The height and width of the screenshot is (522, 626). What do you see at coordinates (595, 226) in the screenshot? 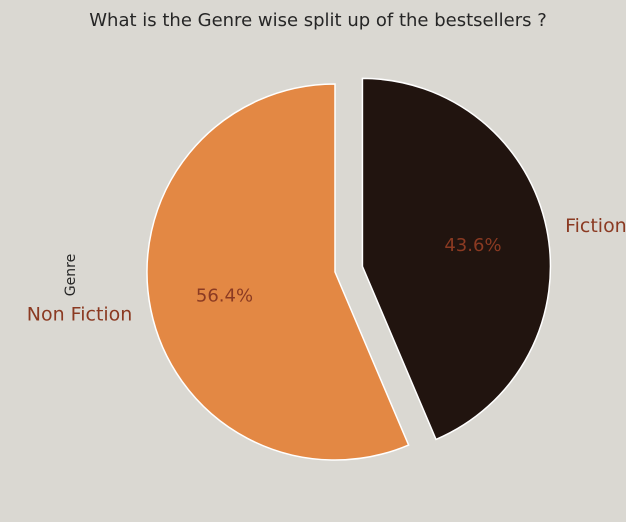
I see `slice-label-fiction: Fiction` at bounding box center [595, 226].